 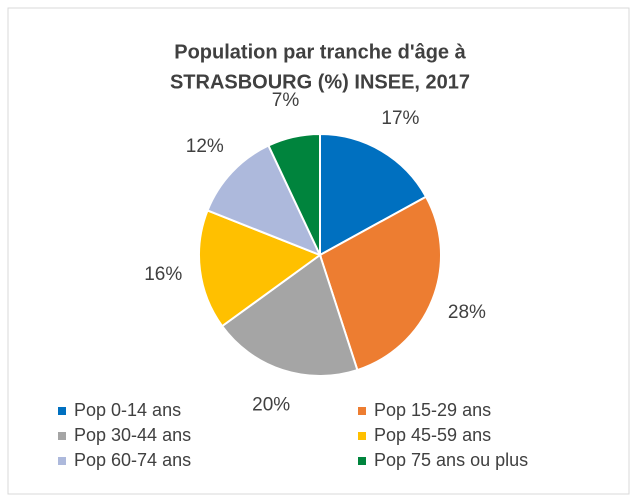 What do you see at coordinates (432, 435) in the screenshot?
I see `legend-label: Pop 45-59 ans` at bounding box center [432, 435].